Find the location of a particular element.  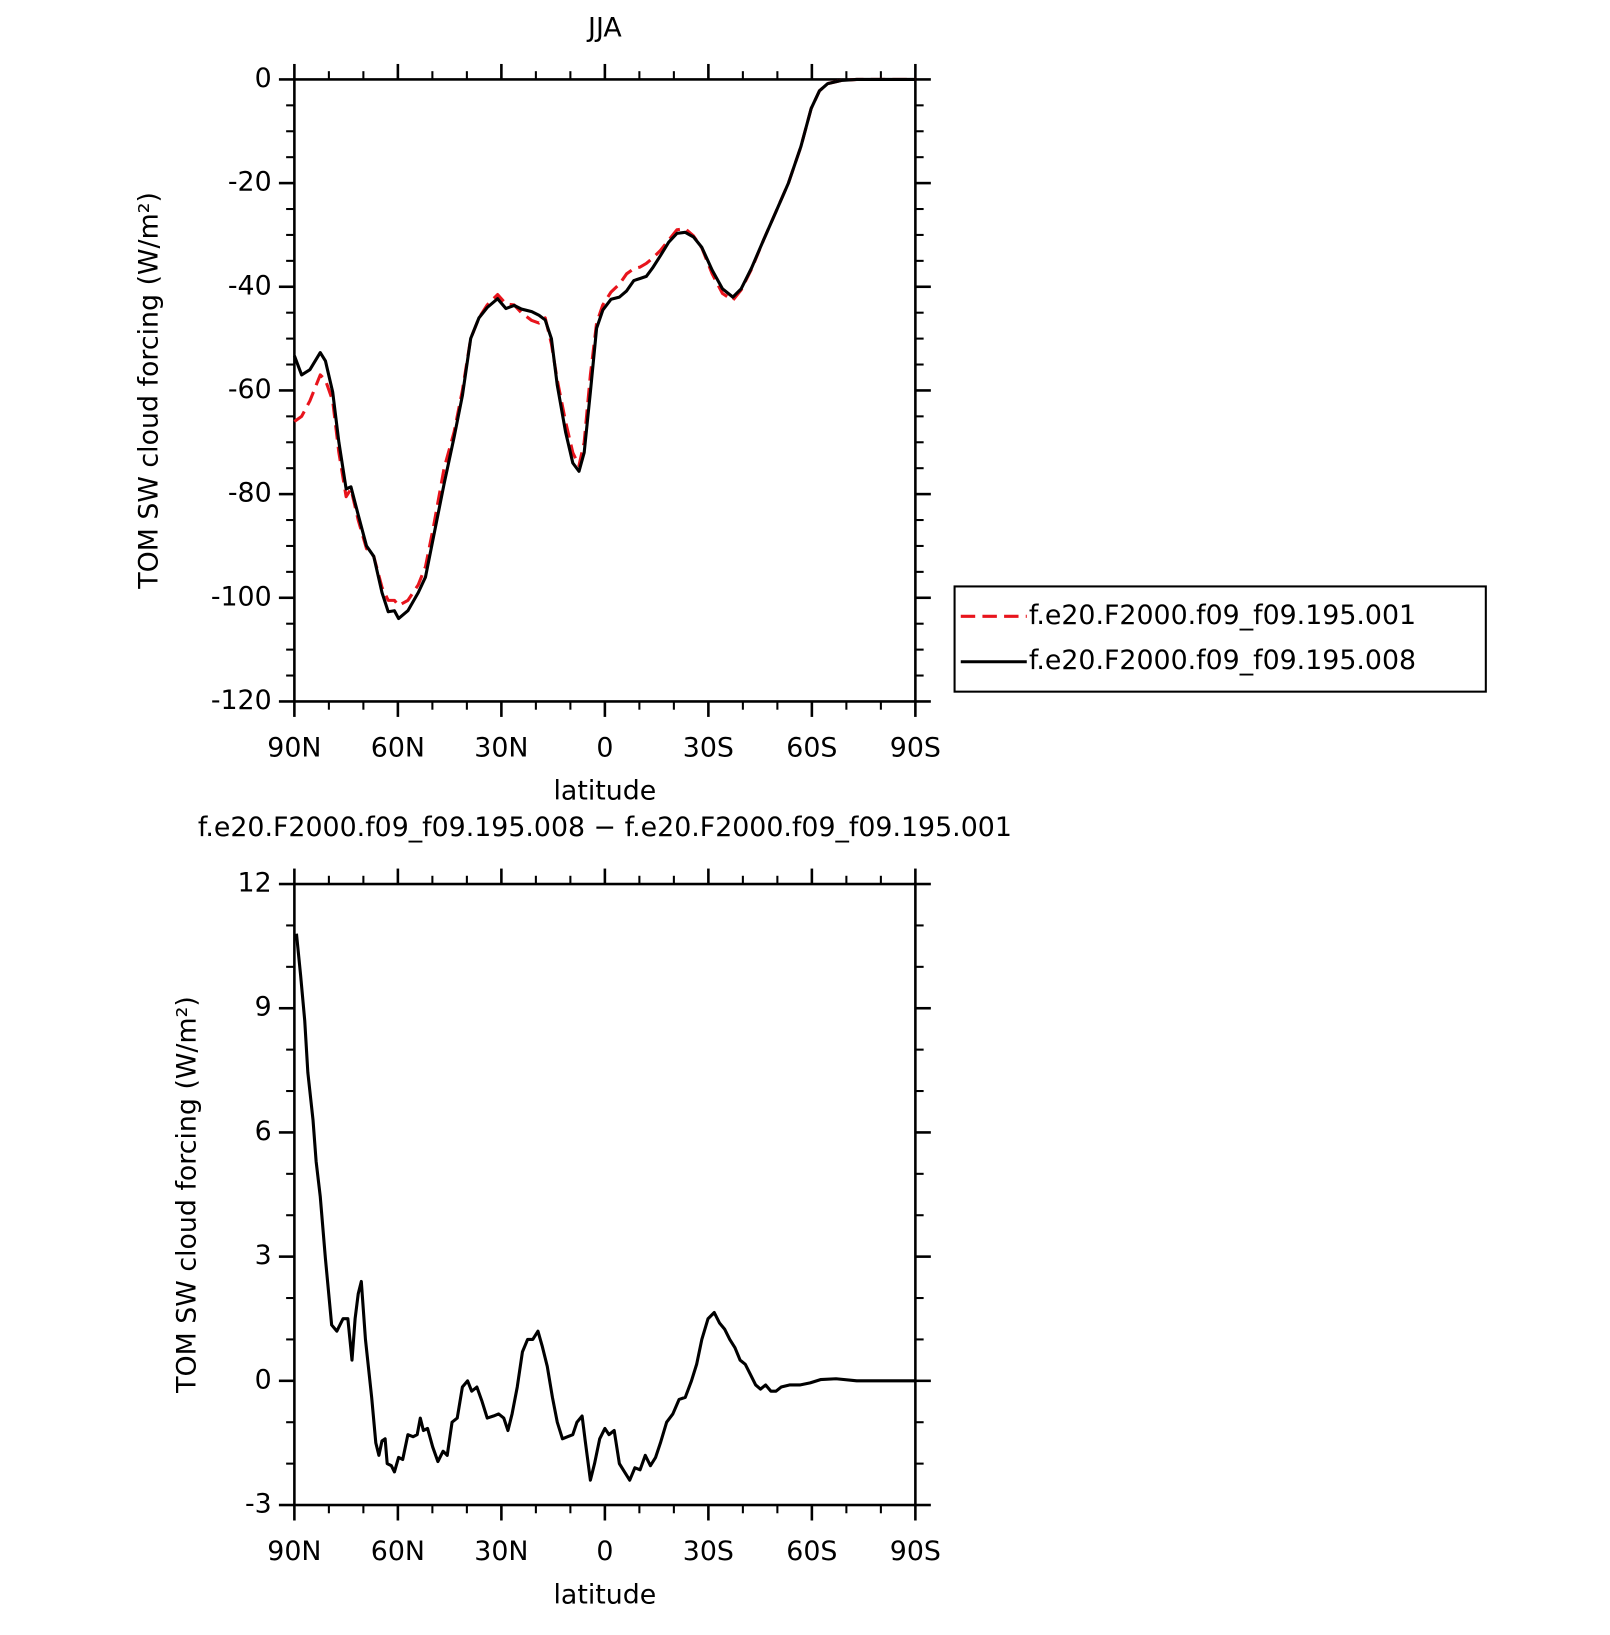

y-tick-label: 3 is located at coordinates (263, 1255).